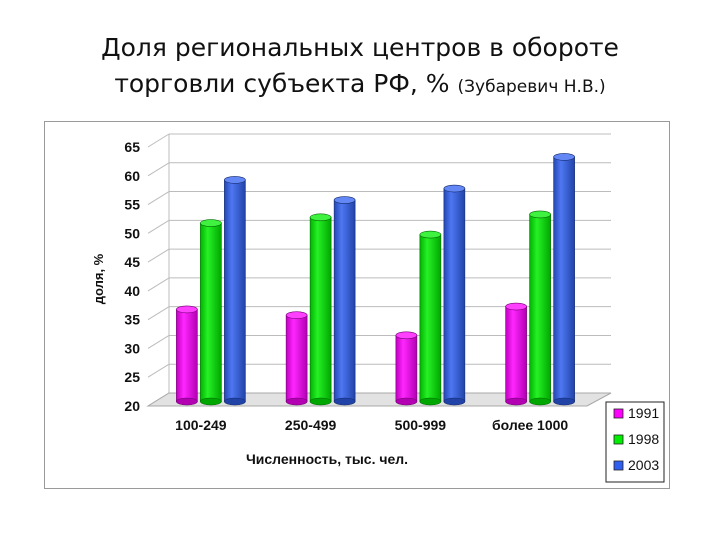 Image resolution: width=720 pixels, height=540 pixels. Describe the element at coordinates (421, 425) in the screenshot. I see `x-tick-label: 500-999` at that location.